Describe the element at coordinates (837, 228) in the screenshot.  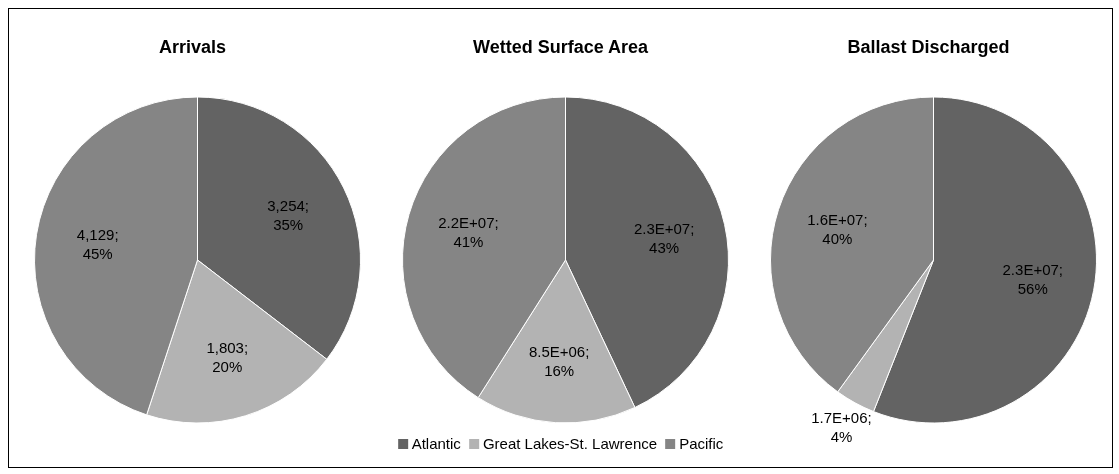
I see `data-label: 1.6E+07; 40%` at that location.